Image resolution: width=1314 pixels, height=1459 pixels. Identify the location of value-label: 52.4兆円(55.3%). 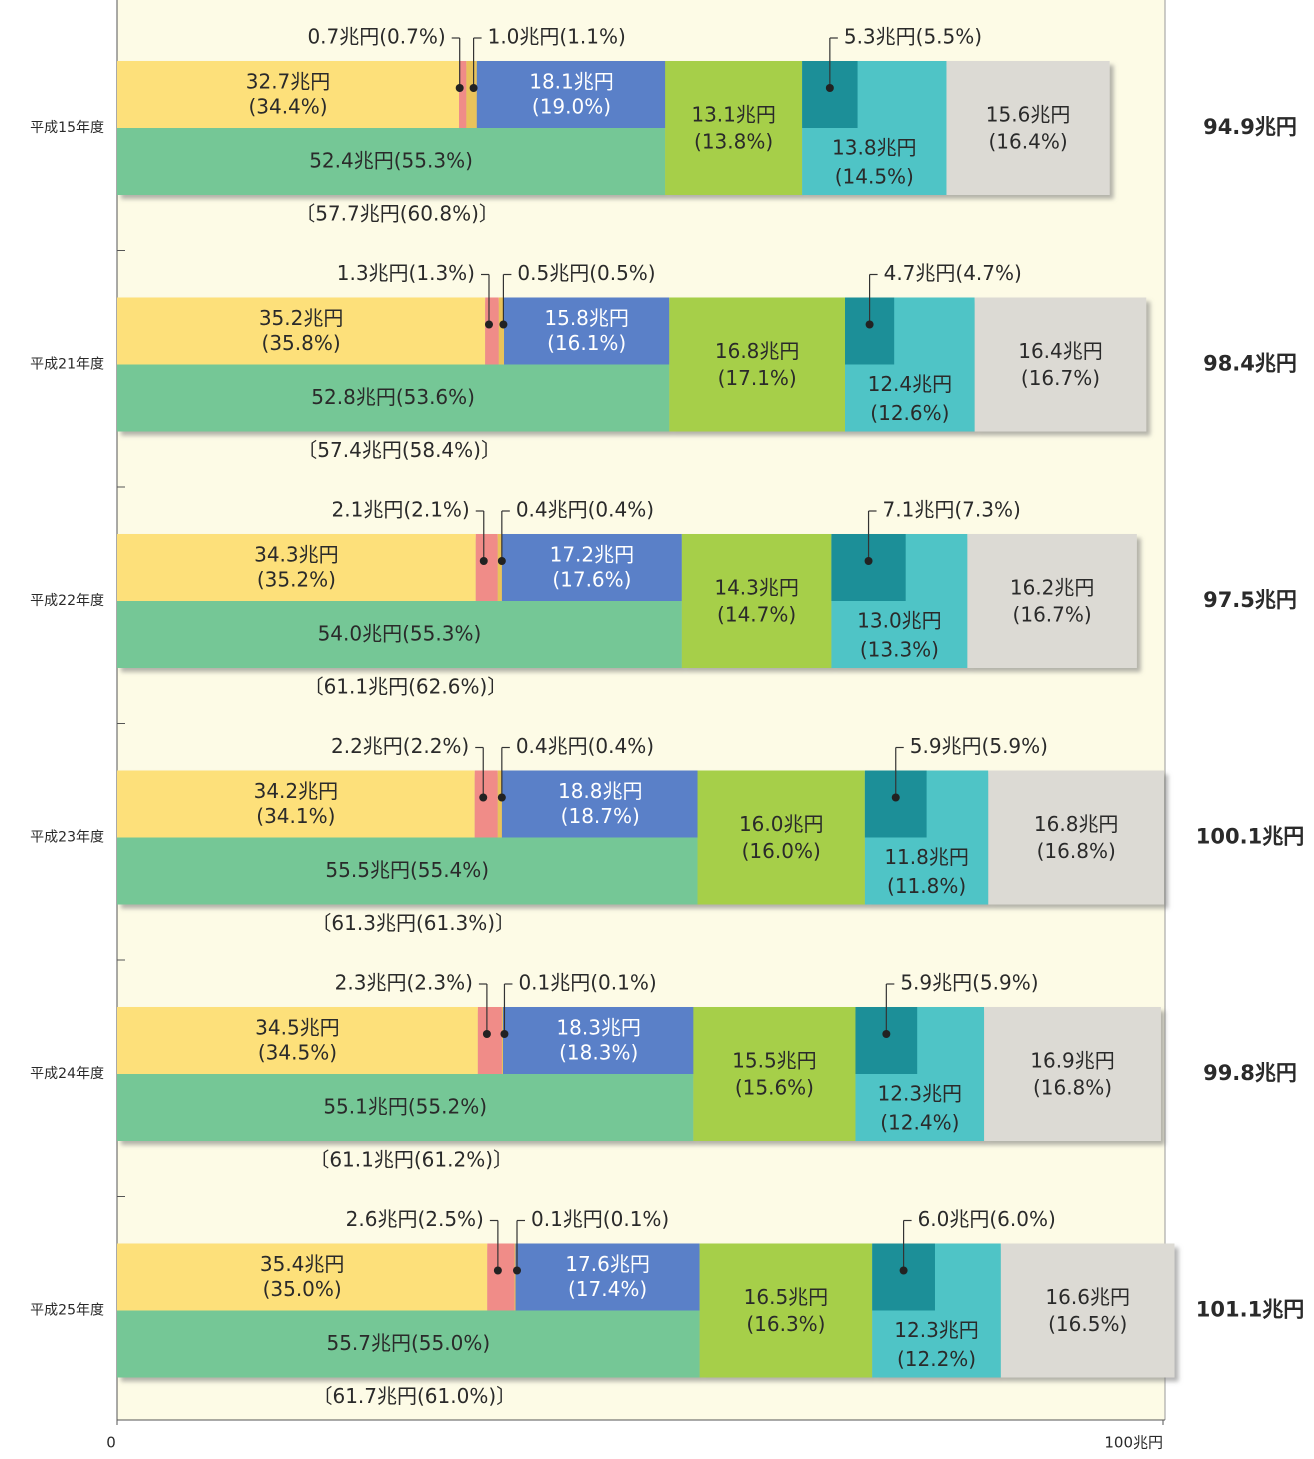
(391, 161).